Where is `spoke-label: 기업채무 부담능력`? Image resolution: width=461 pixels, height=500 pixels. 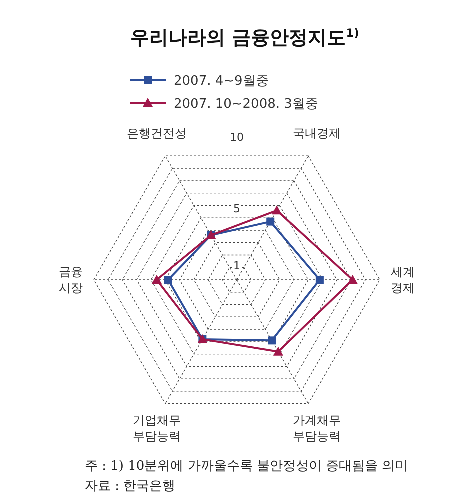
spoke-label: 기업채무 부담능력 is located at coordinates (156, 429).